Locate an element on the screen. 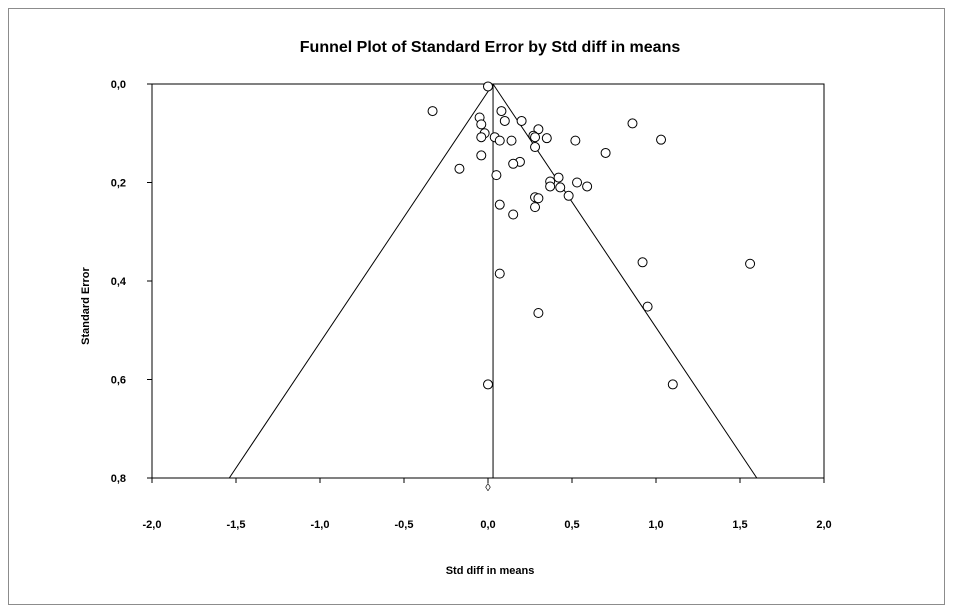  y-tick-label: 0,2 is located at coordinates (118, 184).